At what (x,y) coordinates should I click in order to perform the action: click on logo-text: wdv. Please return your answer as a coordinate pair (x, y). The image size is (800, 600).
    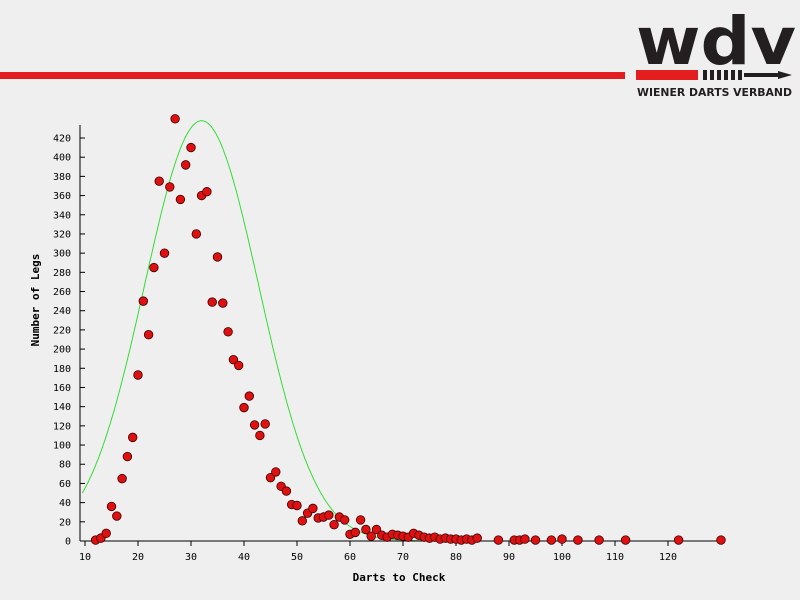
    Looking at the image, I should click on (716, 41).